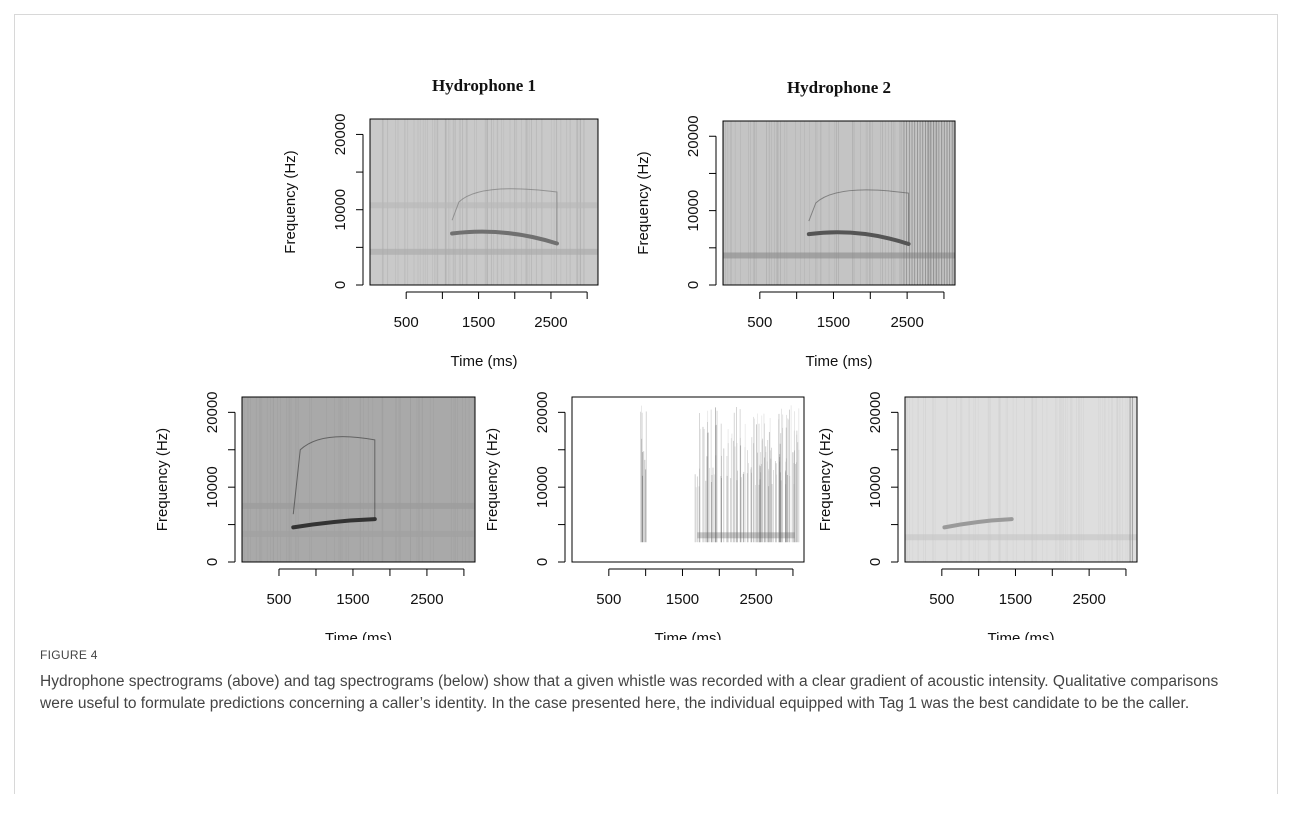 The width and height of the screenshot is (1292, 816). Describe the element at coordinates (484, 85) in the screenshot. I see `panel-title: Hydrophone 1` at that location.